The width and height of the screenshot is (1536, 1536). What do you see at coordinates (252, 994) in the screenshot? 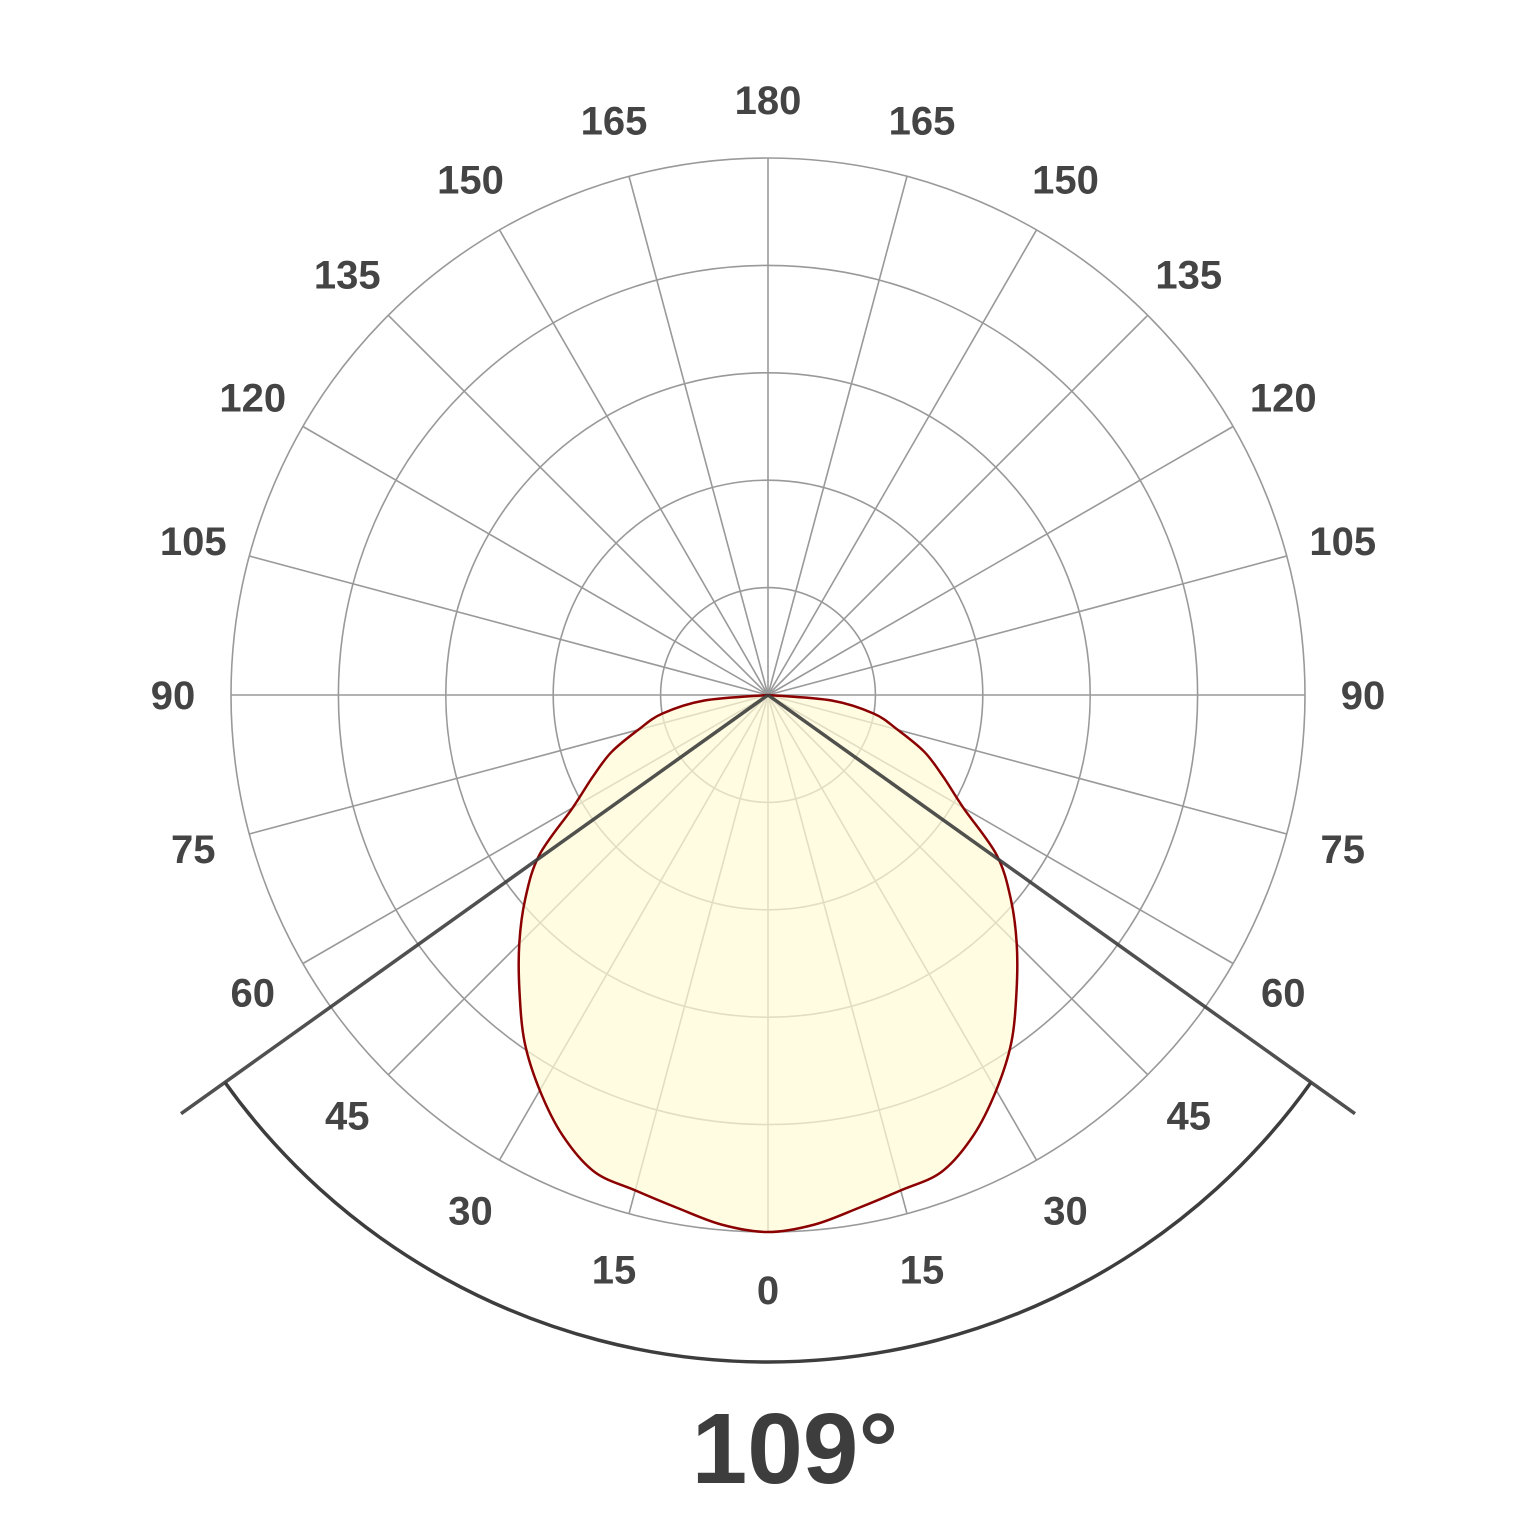
I see `angle-label-left-60: 60` at bounding box center [252, 994].